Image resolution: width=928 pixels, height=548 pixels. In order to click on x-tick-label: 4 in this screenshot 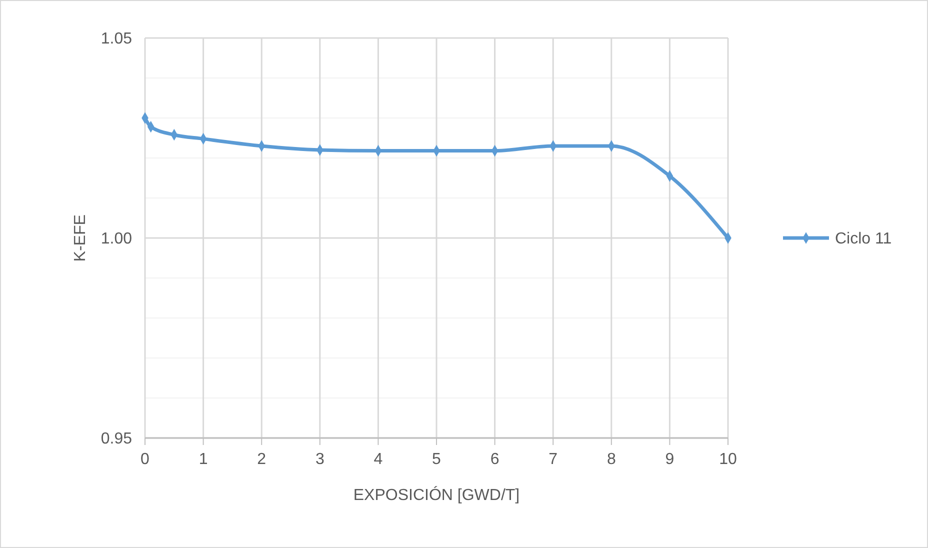, I will do `click(378, 459)`.